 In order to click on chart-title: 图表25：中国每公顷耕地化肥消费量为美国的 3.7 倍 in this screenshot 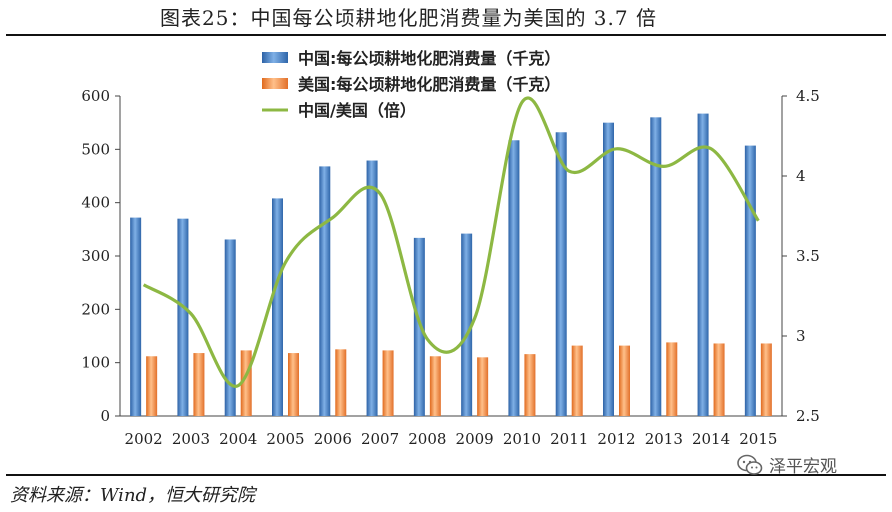, I will do `click(408, 18)`.